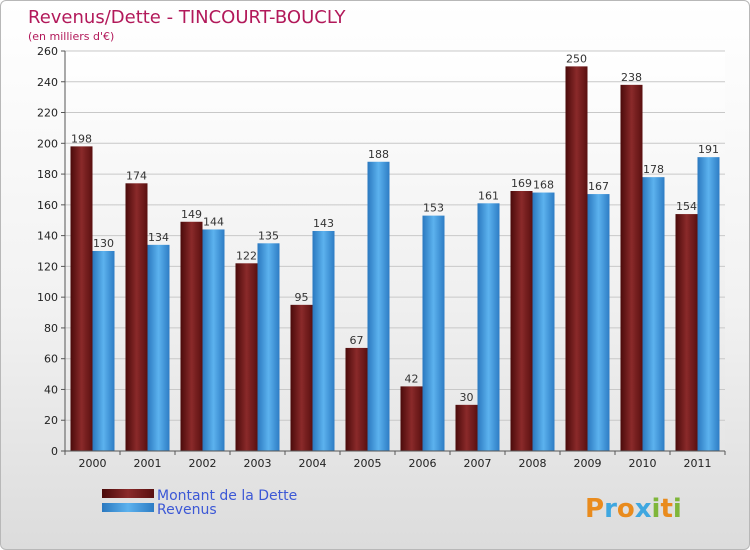 The height and width of the screenshot is (550, 750). I want to click on legend-label-revenus: Revenus, so click(187, 510).